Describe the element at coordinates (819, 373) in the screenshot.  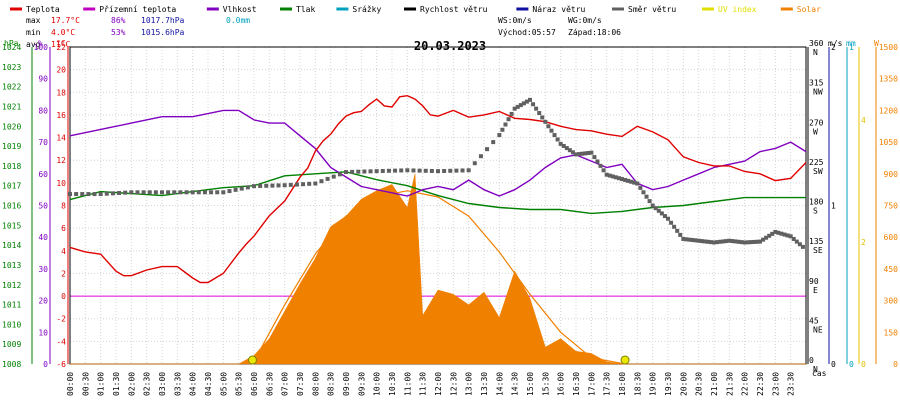
I see `axis-title-time: čas` at that location.